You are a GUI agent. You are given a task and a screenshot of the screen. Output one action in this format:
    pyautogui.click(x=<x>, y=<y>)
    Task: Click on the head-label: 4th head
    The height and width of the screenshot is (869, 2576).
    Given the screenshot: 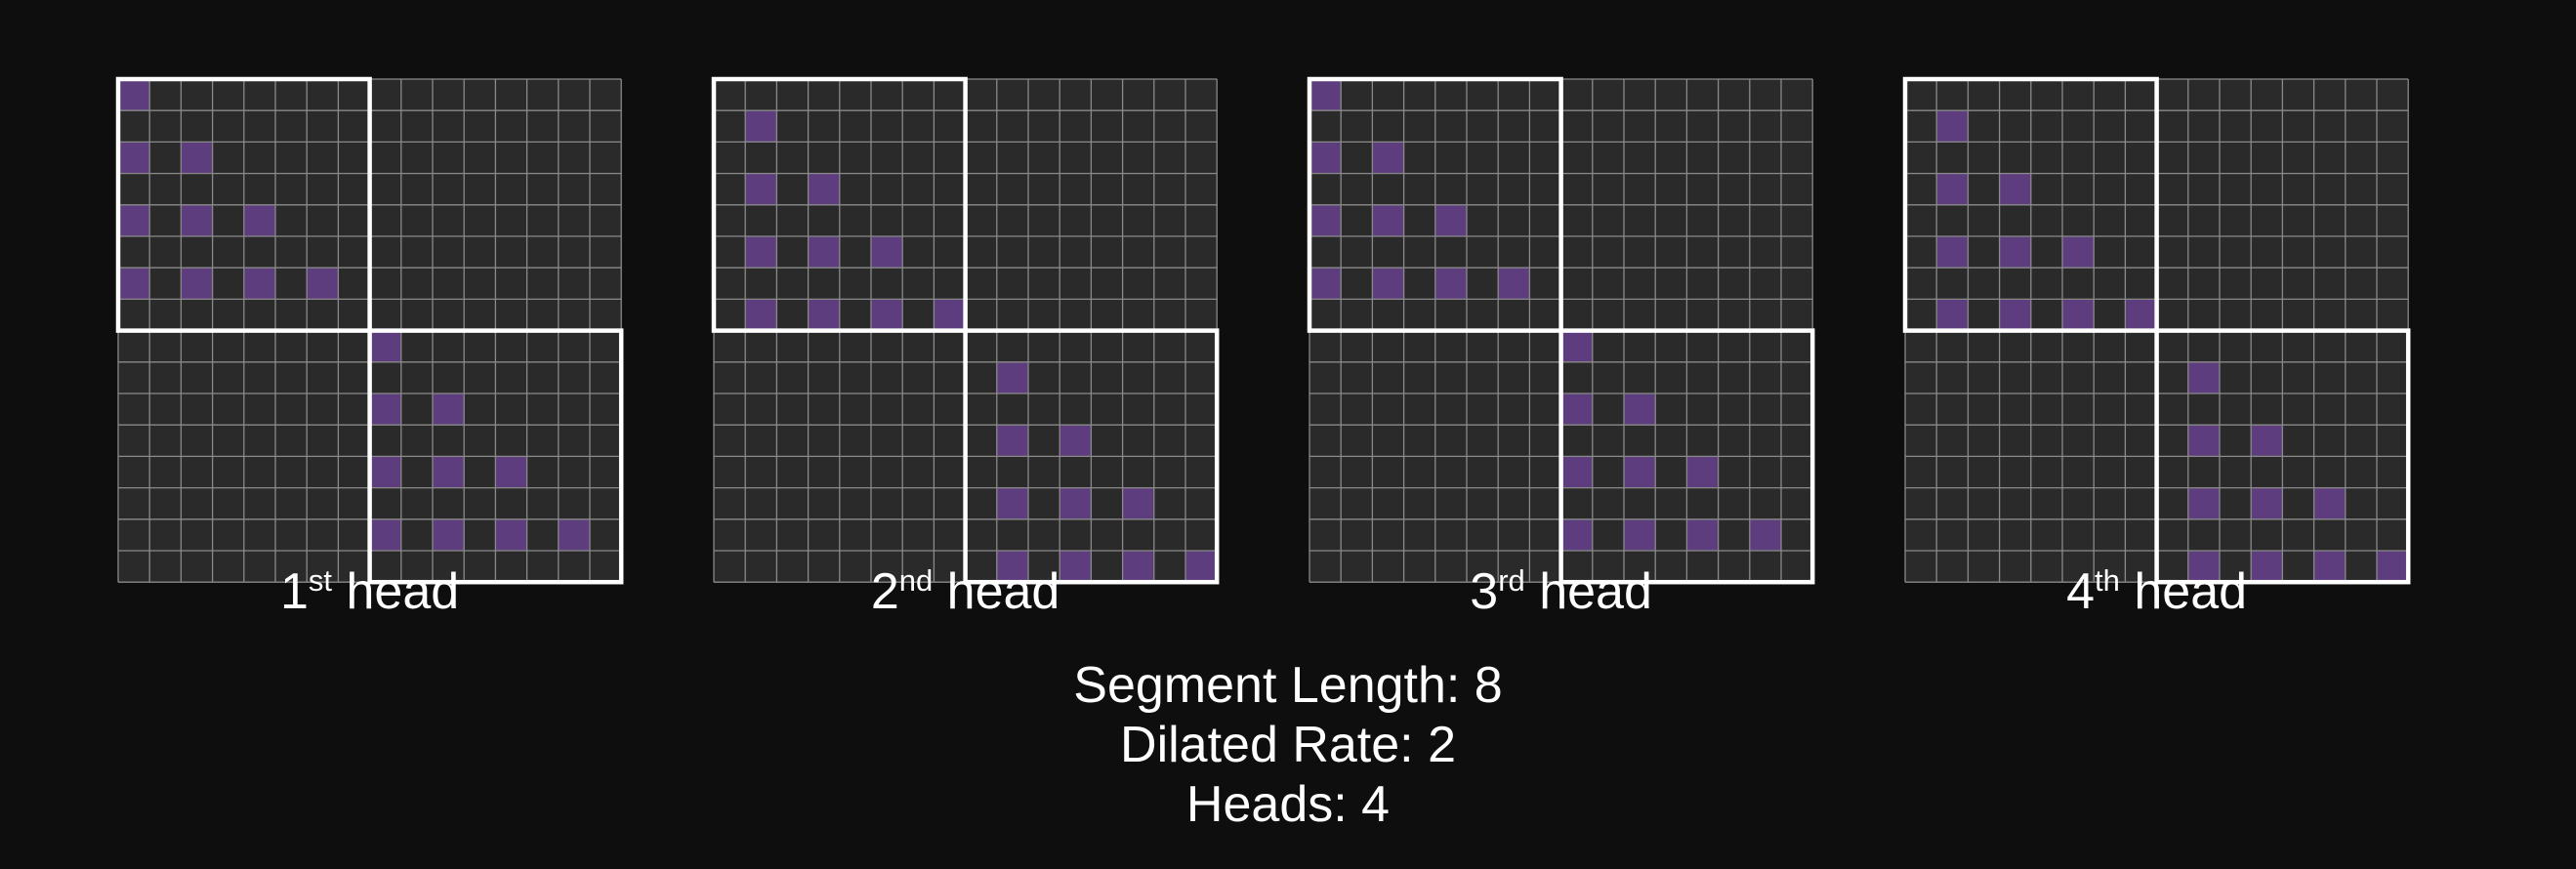 What is the action you would take?
    pyautogui.click(x=2157, y=591)
    